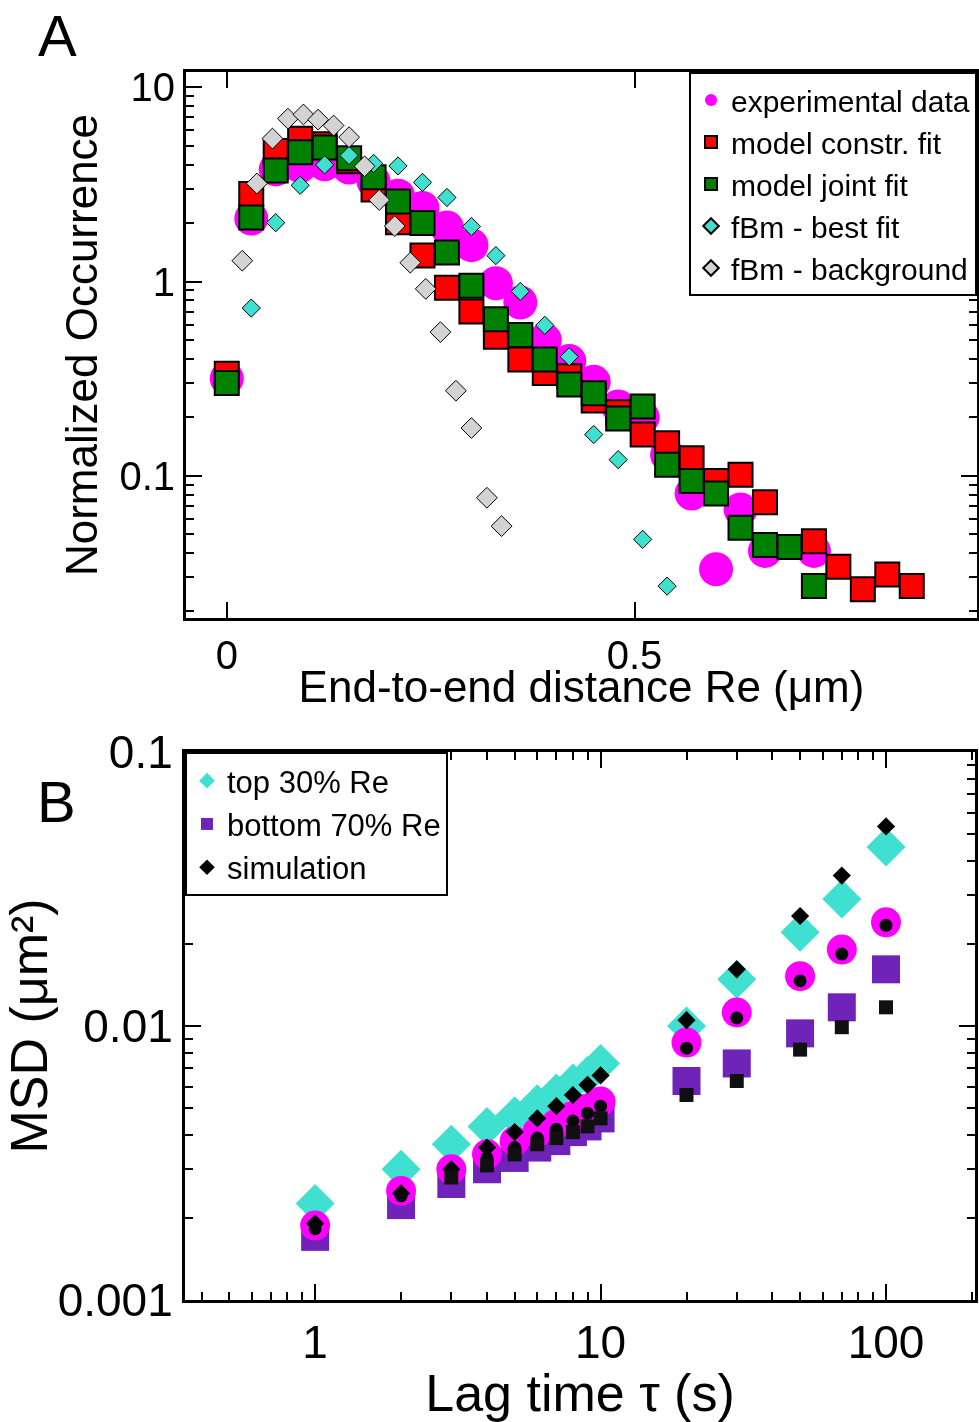  Describe the element at coordinates (152, 87) in the screenshot. I see `y-tick-label: 10` at that location.